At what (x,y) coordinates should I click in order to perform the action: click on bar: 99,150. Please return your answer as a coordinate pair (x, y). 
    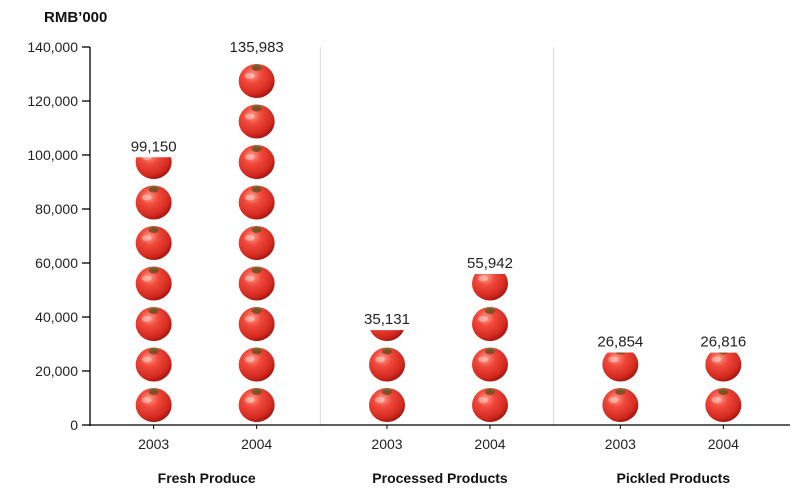
    Looking at the image, I should click on (154, 280).